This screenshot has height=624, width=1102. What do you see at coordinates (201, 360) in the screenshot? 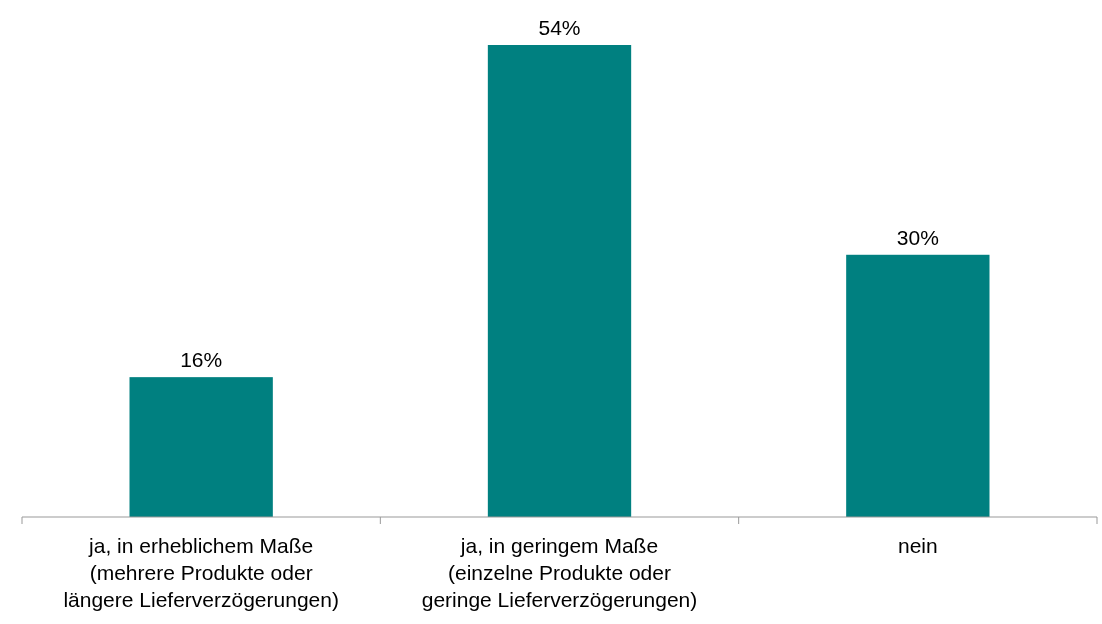
I see `data-label: 16%` at bounding box center [201, 360].